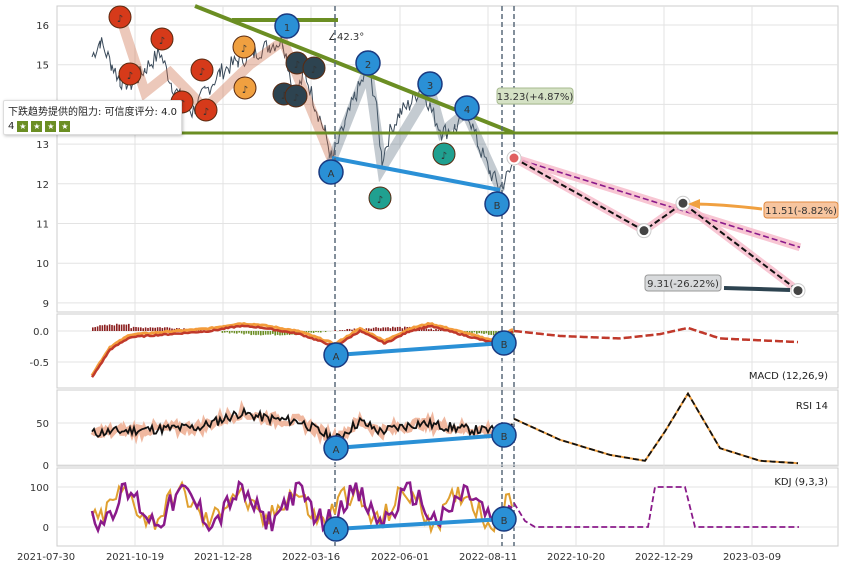 The width and height of the screenshot is (845, 568). I want to click on panel-macd, so click(447, 351).